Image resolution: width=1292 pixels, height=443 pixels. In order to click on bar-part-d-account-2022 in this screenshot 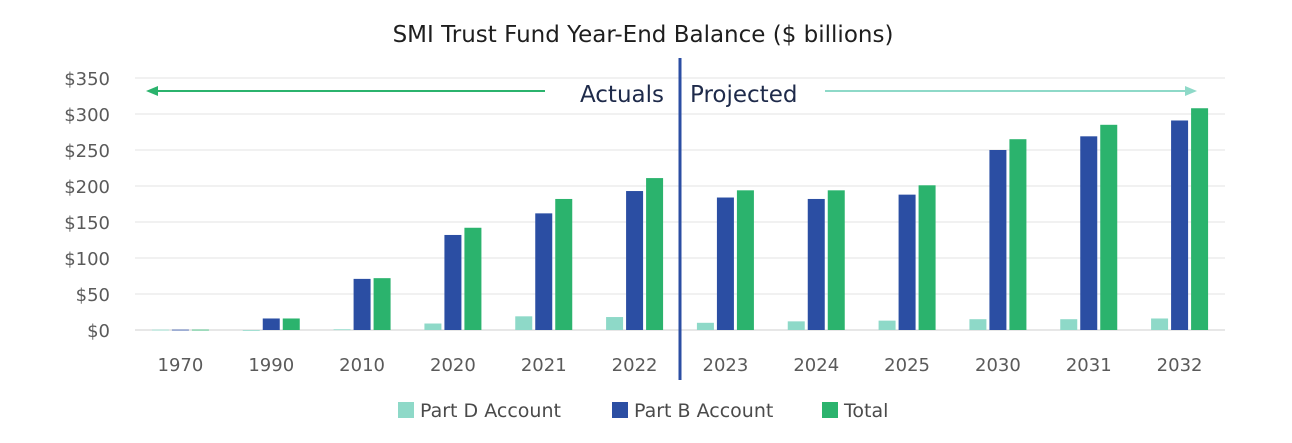, I will do `click(615, 323)`.